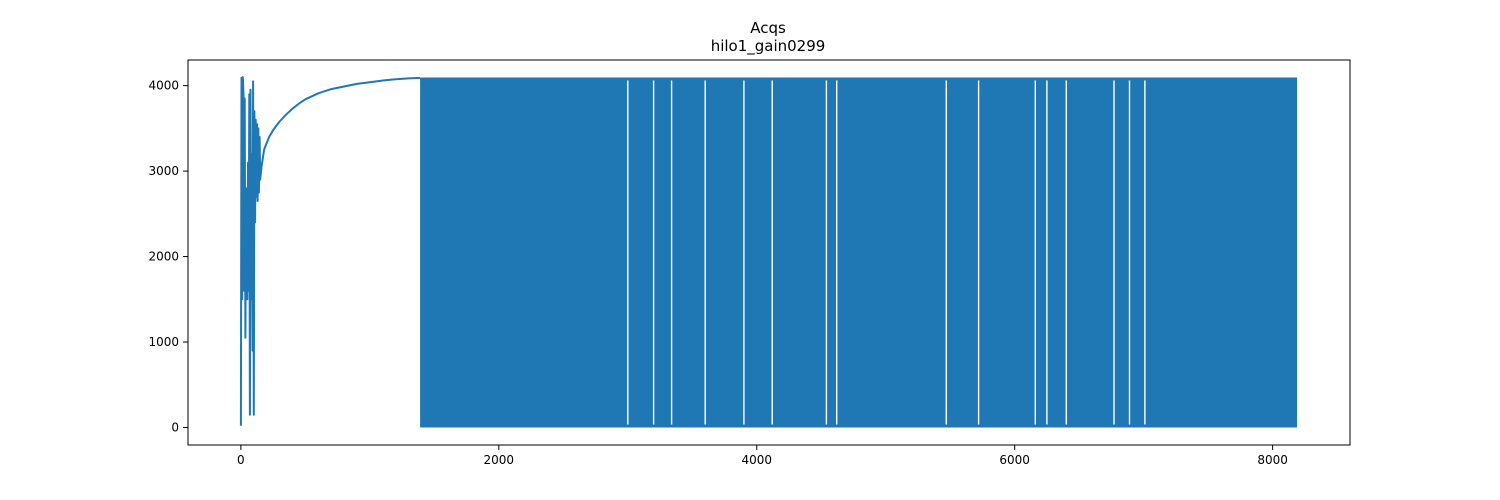 The width and height of the screenshot is (1500, 500). Describe the element at coordinates (163, 86) in the screenshot. I see `y-tick-label: 4000` at that location.